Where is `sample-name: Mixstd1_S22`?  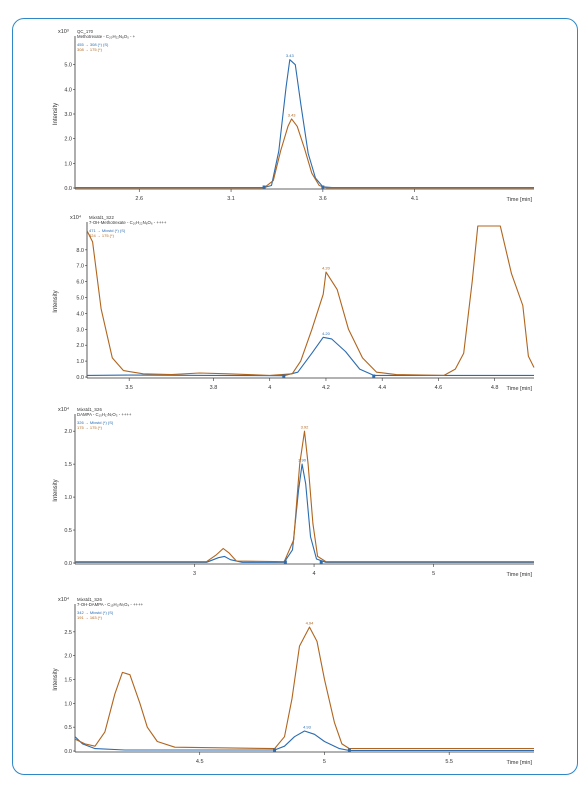
sample-name: Mixstd1_S22 is located at coordinates (101, 217).